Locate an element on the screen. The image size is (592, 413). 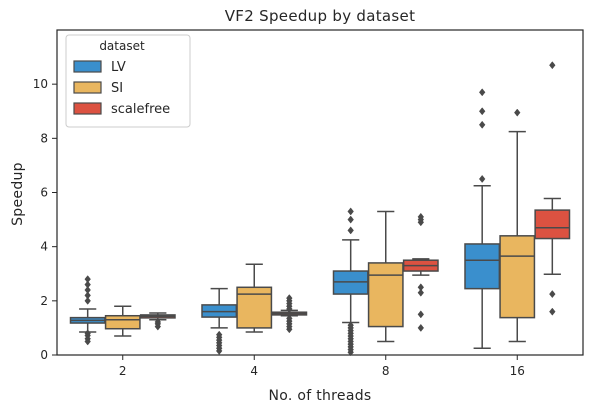
legend-label-LV: LV is located at coordinates (118, 67).